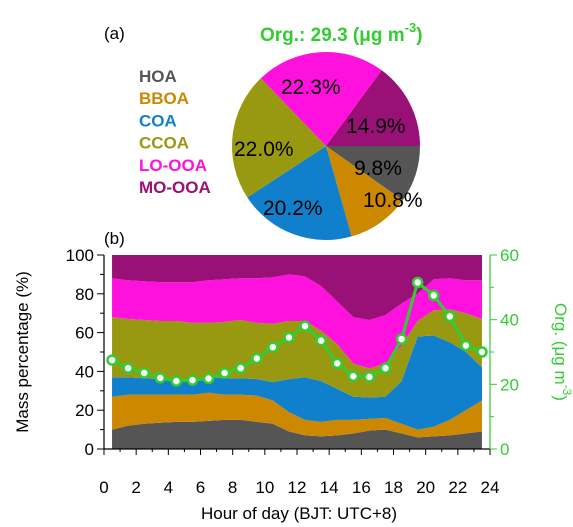  What do you see at coordinates (264, 487) in the screenshot?
I see `x-tick-label: 10` at bounding box center [264, 487].